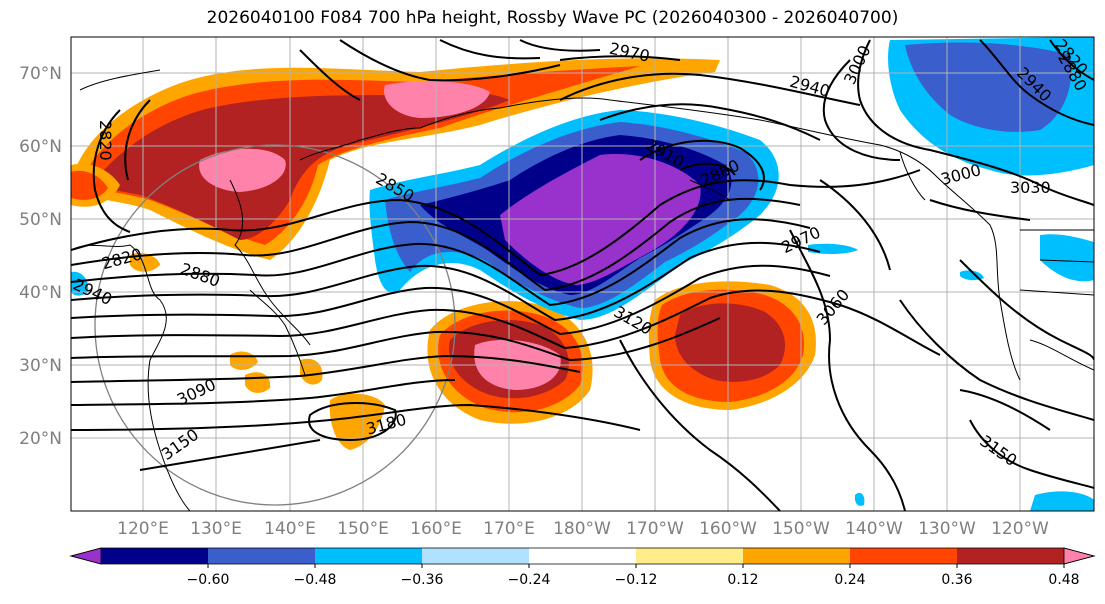 The width and height of the screenshot is (1105, 604). I want to click on lon-label: 160°E, so click(436, 529).